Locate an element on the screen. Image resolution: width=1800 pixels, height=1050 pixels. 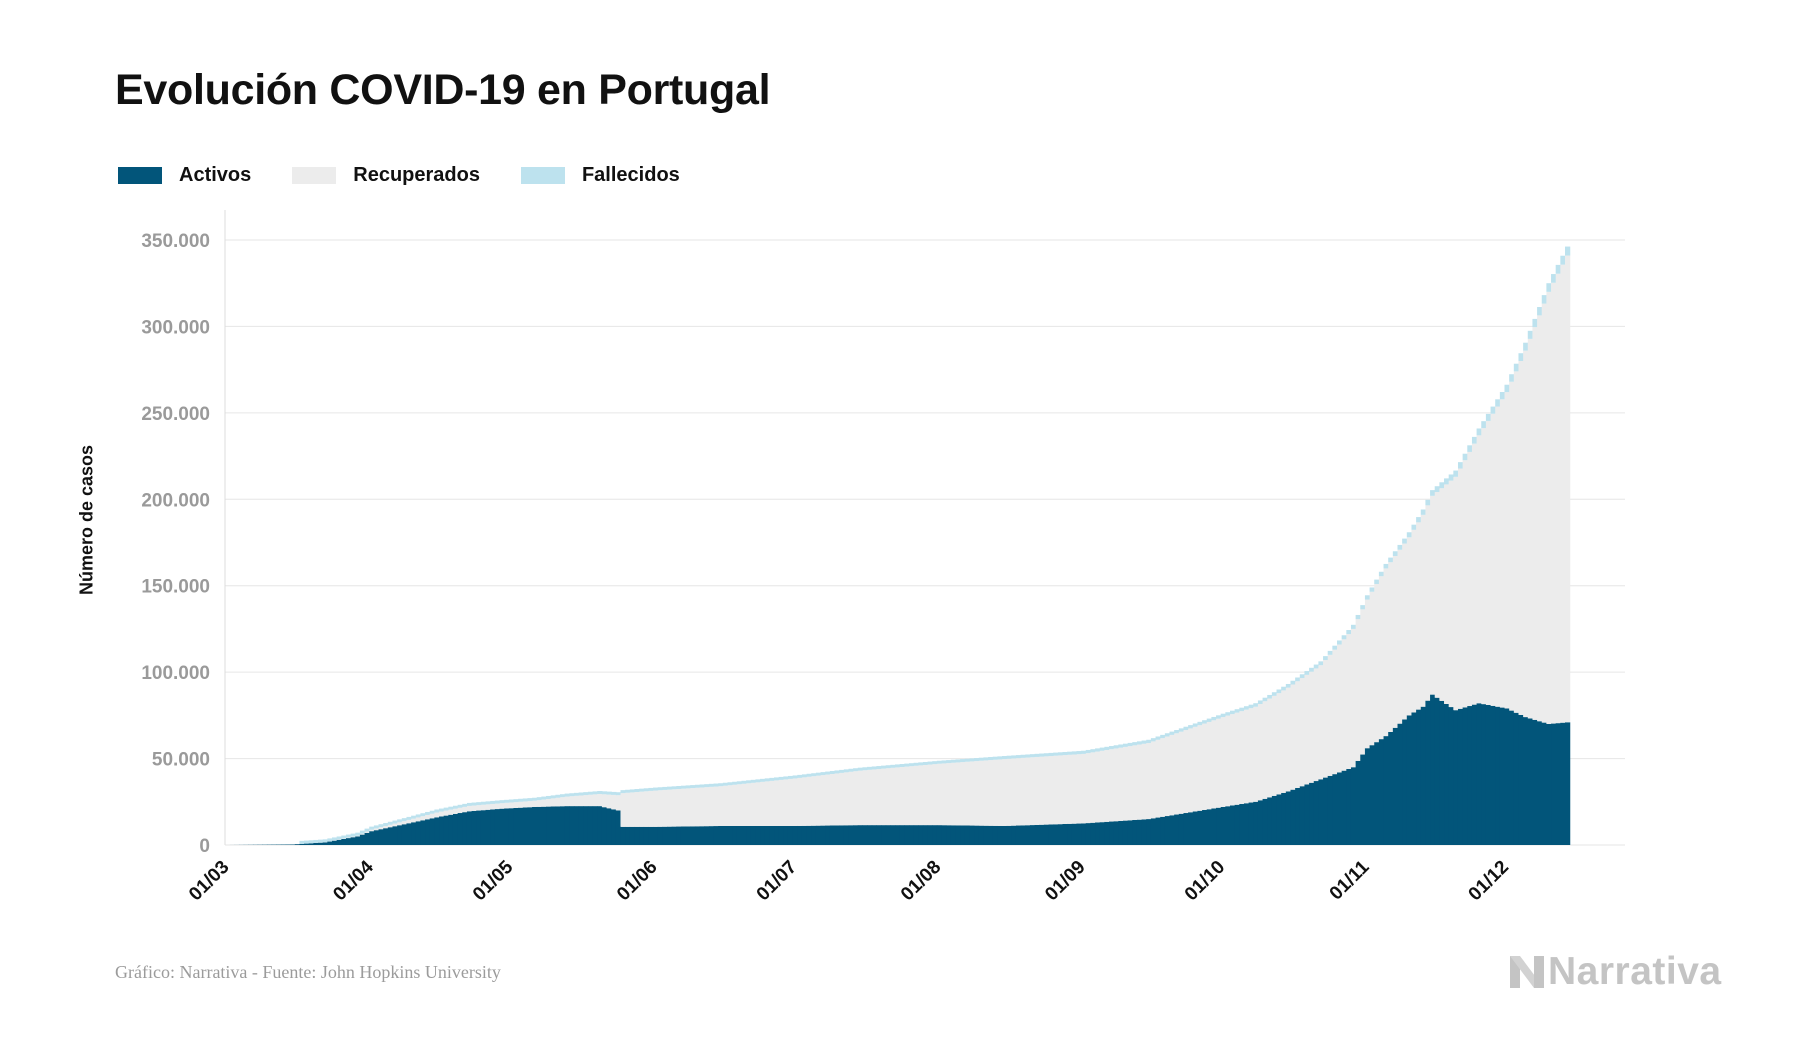
chart-legend: Activos Recuperados Fallecidos is located at coordinates (419, 175).